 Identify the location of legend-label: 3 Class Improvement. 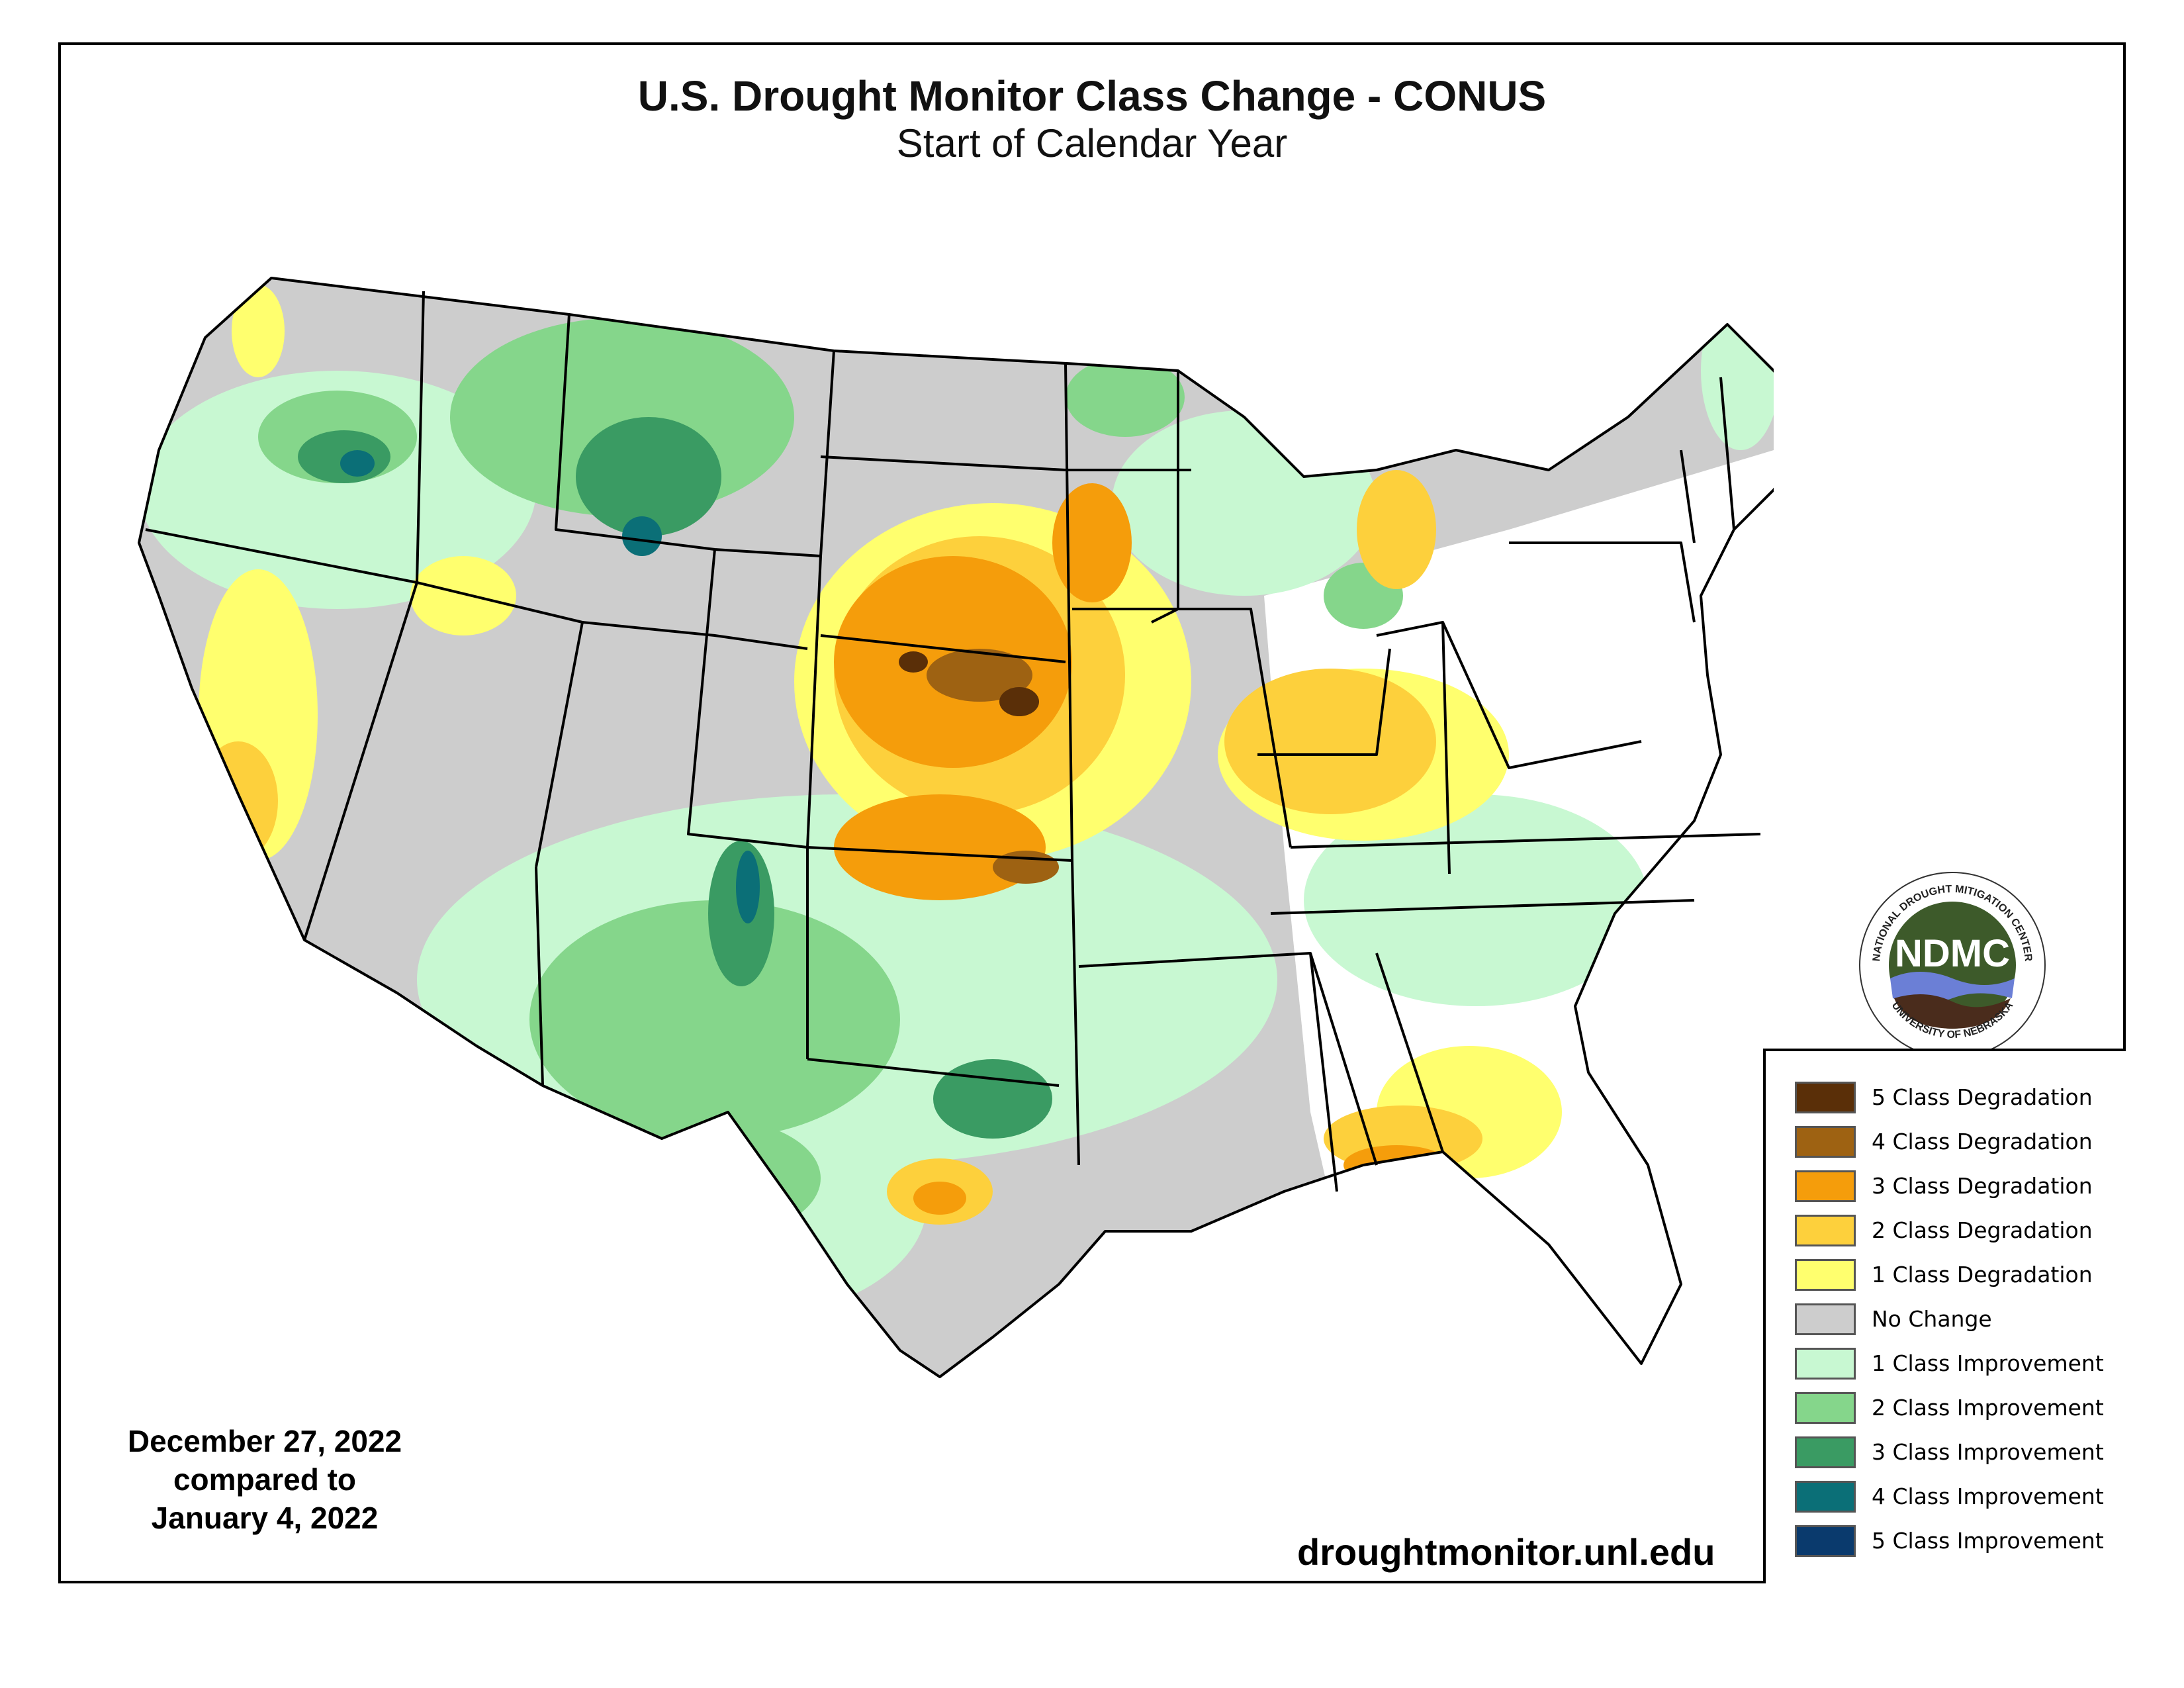
(1988, 1452).